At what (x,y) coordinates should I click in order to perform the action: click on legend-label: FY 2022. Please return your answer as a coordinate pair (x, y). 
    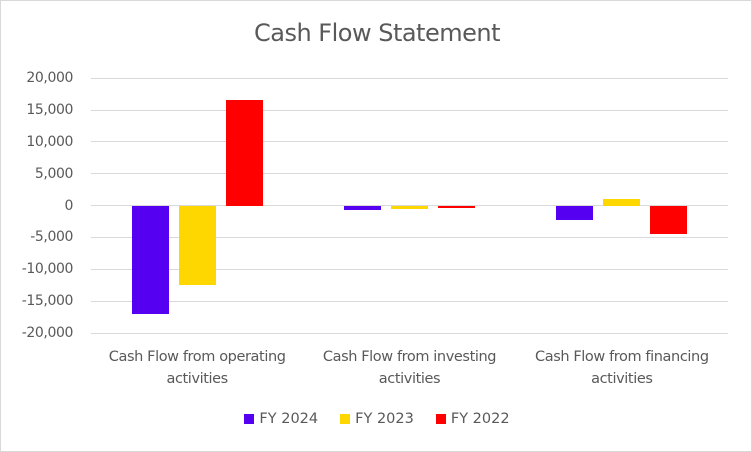
    Looking at the image, I should click on (480, 419).